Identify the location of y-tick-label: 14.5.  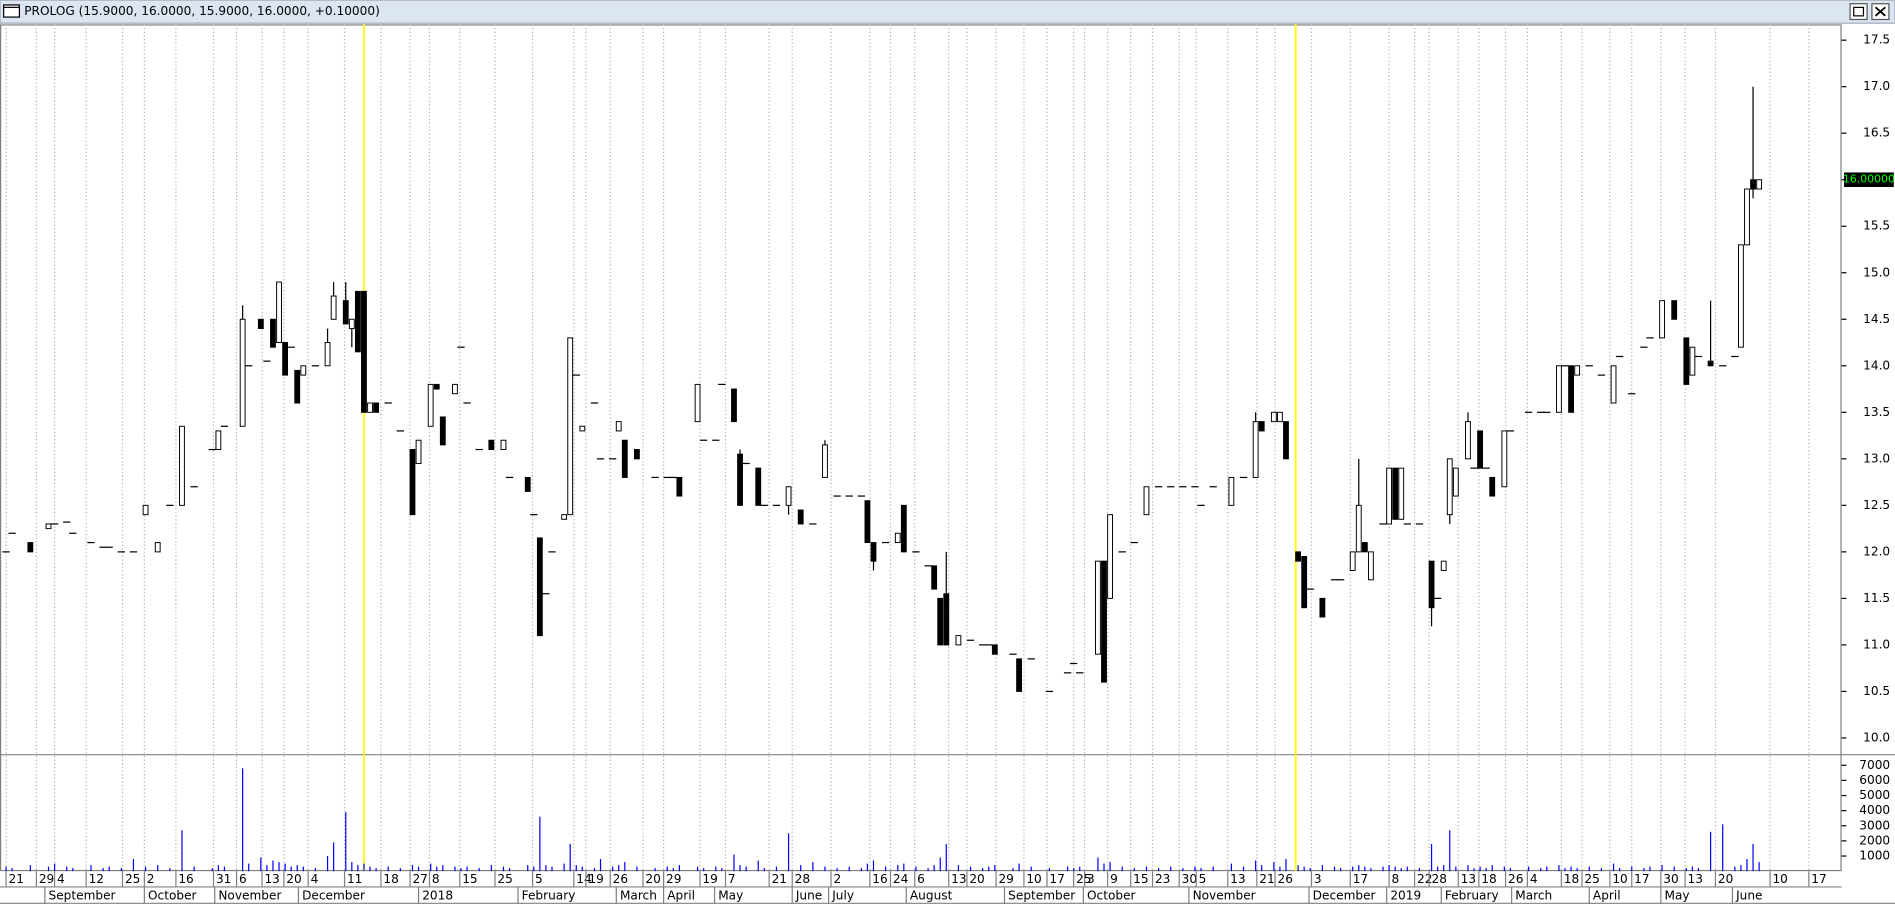
(1876, 319).